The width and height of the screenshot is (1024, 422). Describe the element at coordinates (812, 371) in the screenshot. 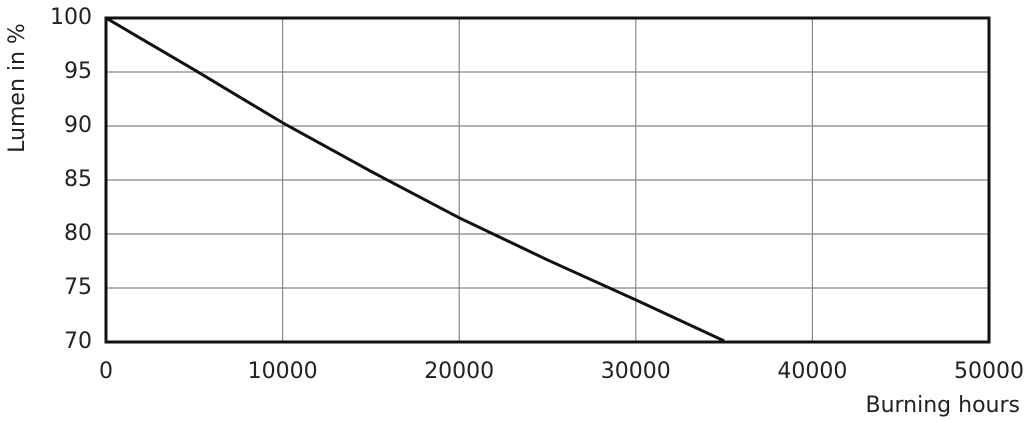

I see `x-tick-label: 40000` at that location.